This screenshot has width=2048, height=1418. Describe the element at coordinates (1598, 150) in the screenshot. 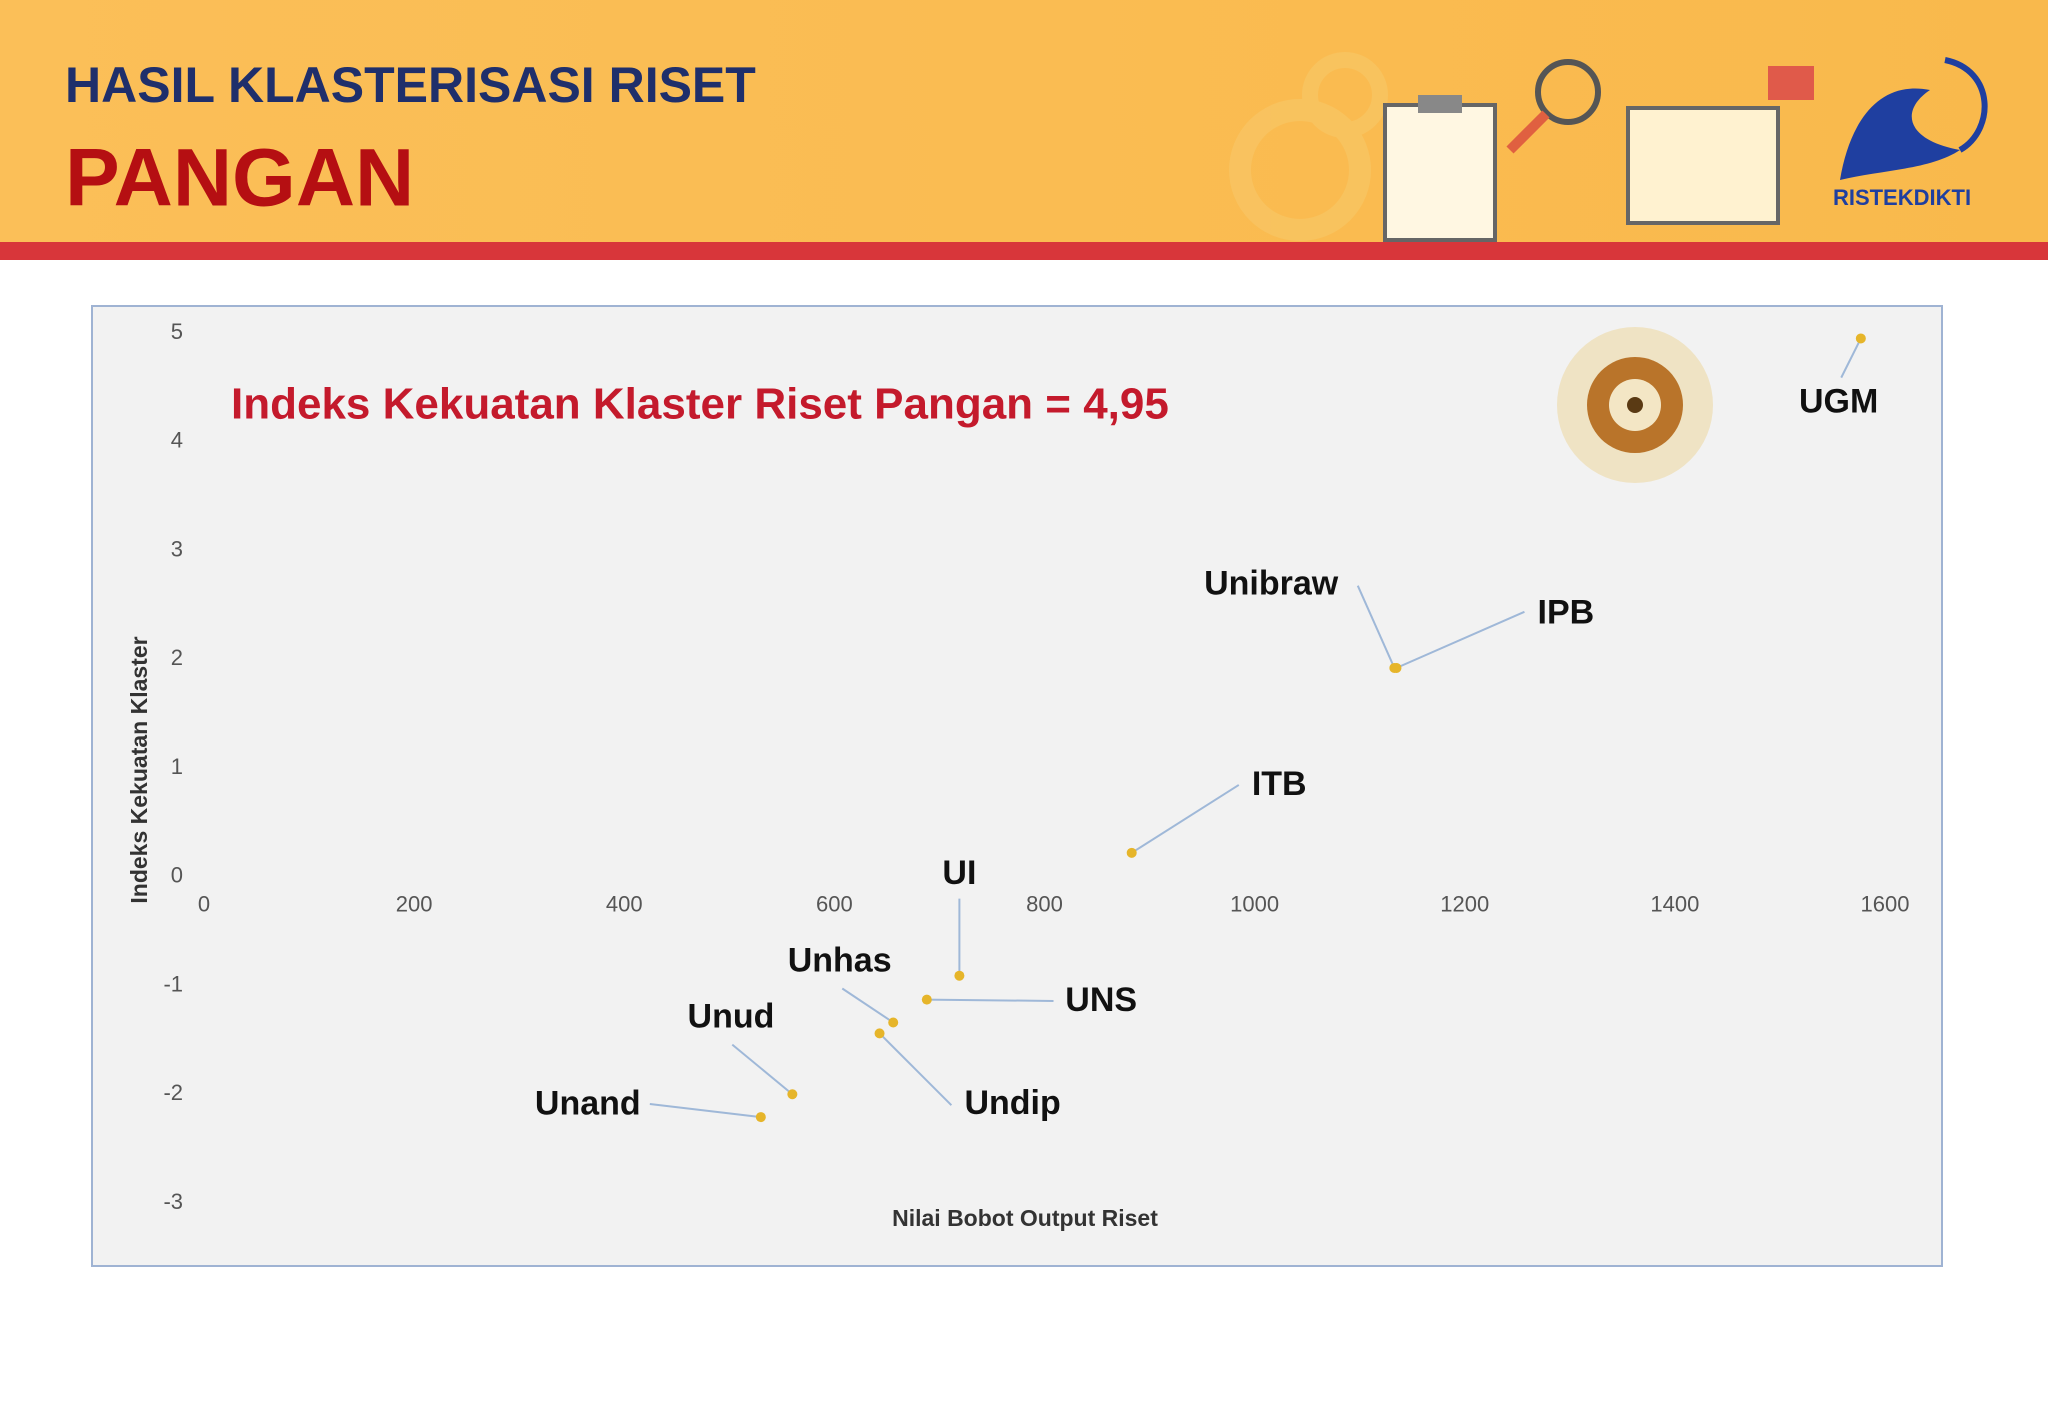

I see `header-illustration` at that location.